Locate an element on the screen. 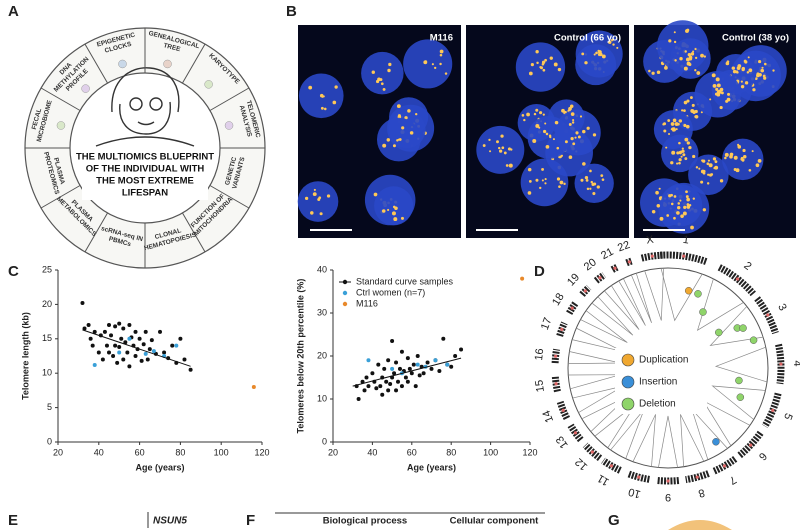  chromosome-label: 1 is located at coordinates (686, 240).